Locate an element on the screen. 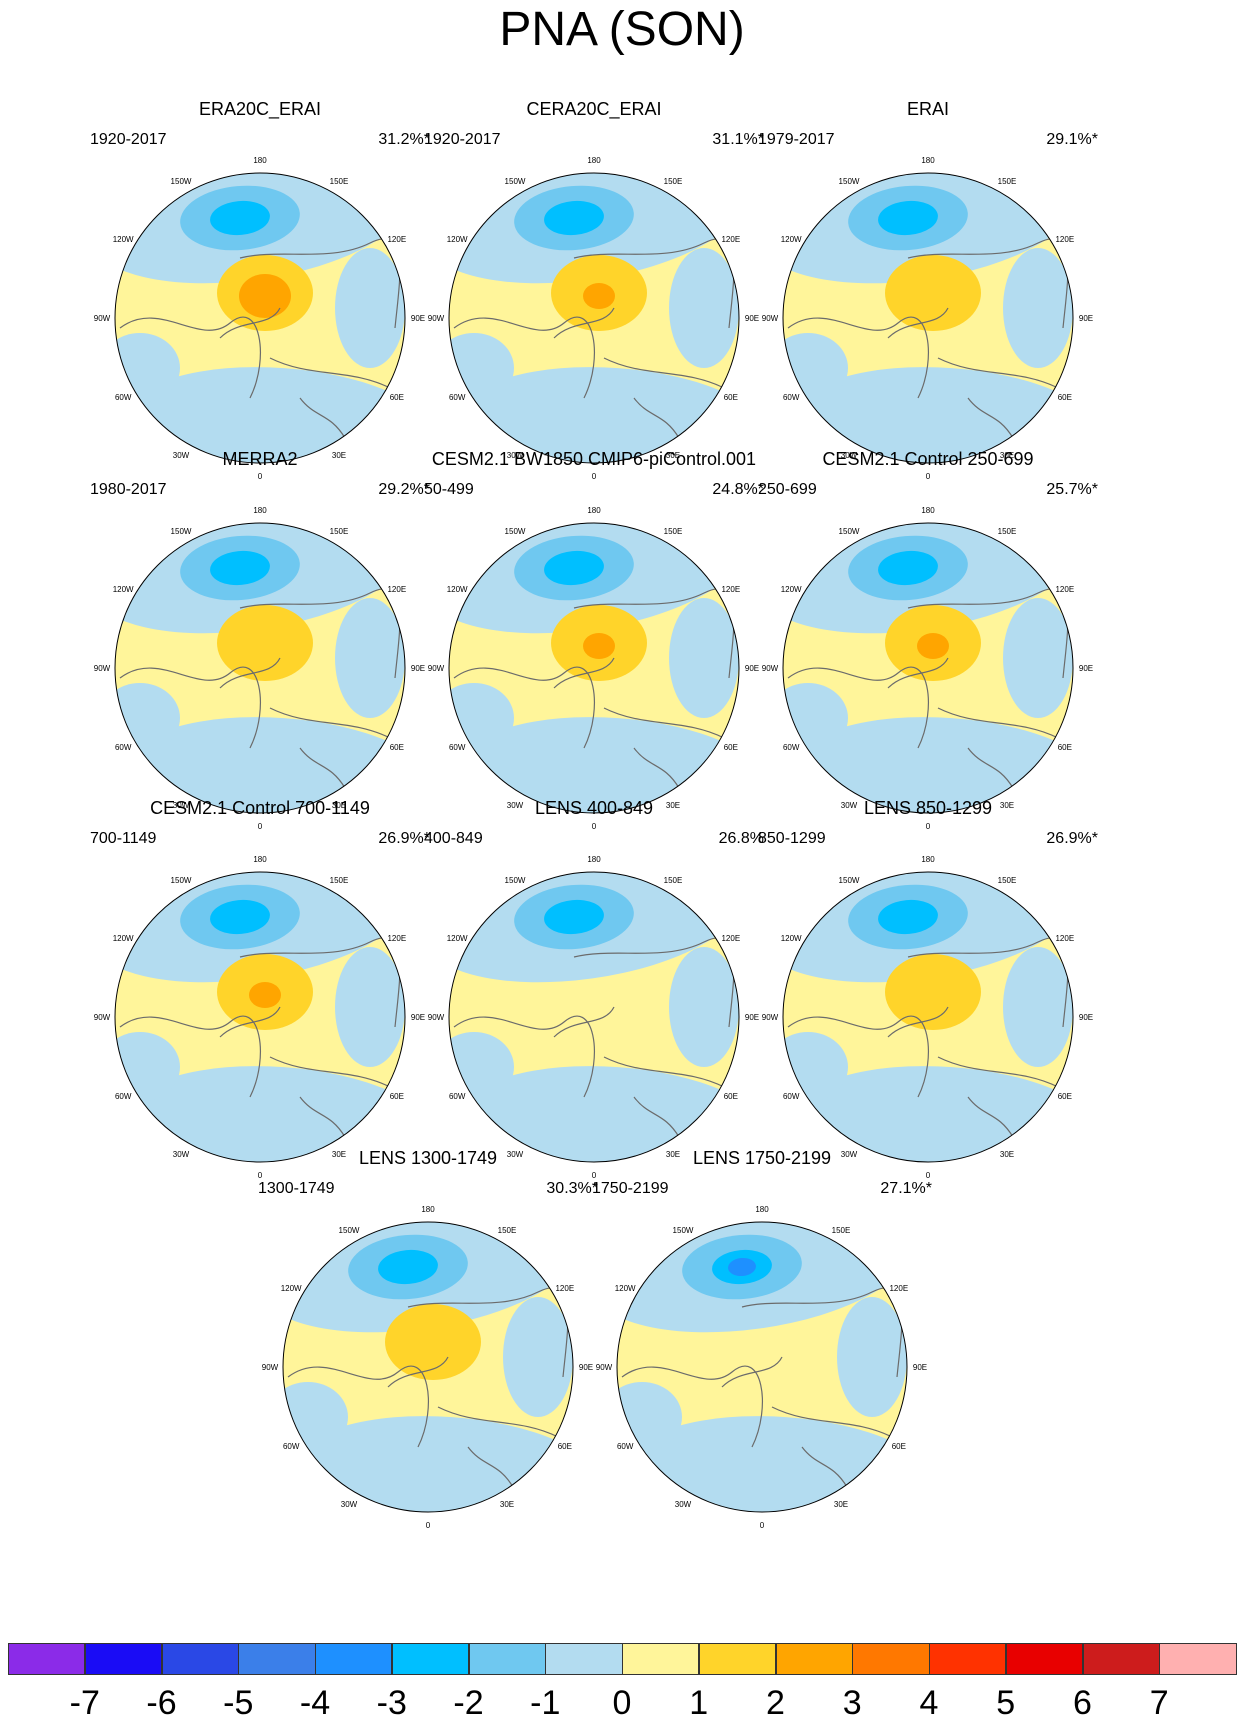 This screenshot has height=1723, width=1244. panel-explained-variance: 26.9%* is located at coordinates (1072, 838).